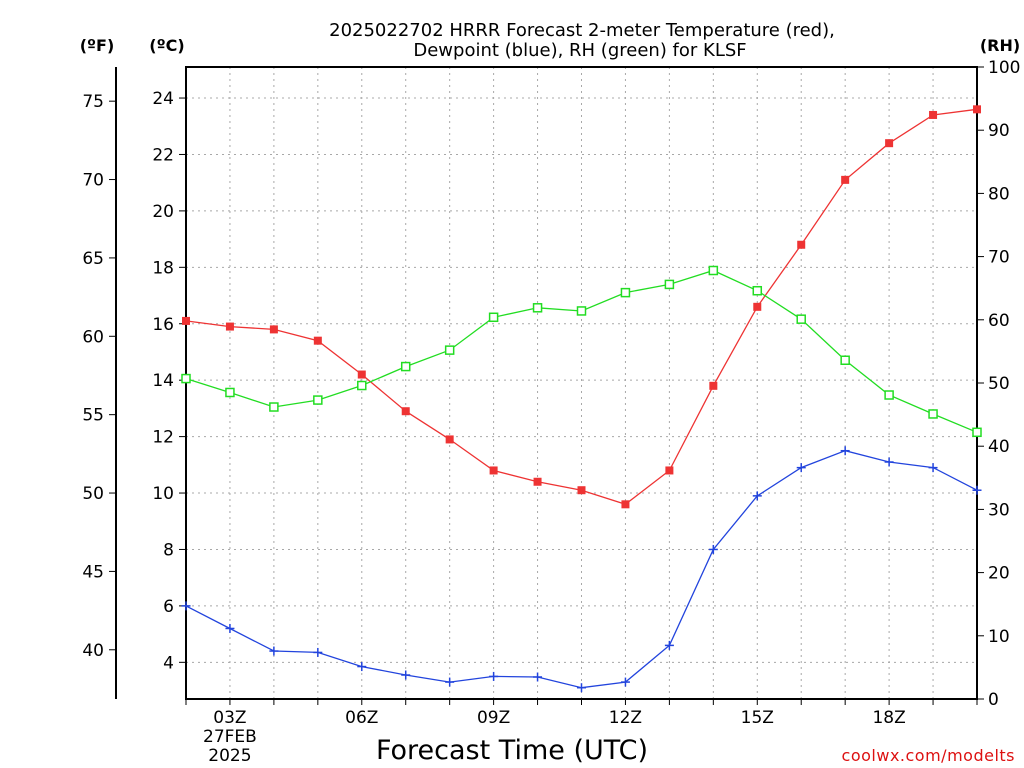 This screenshot has height=768, width=1024. Describe the element at coordinates (163, 381) in the screenshot. I see `celsius-tick-label: 14` at that location.